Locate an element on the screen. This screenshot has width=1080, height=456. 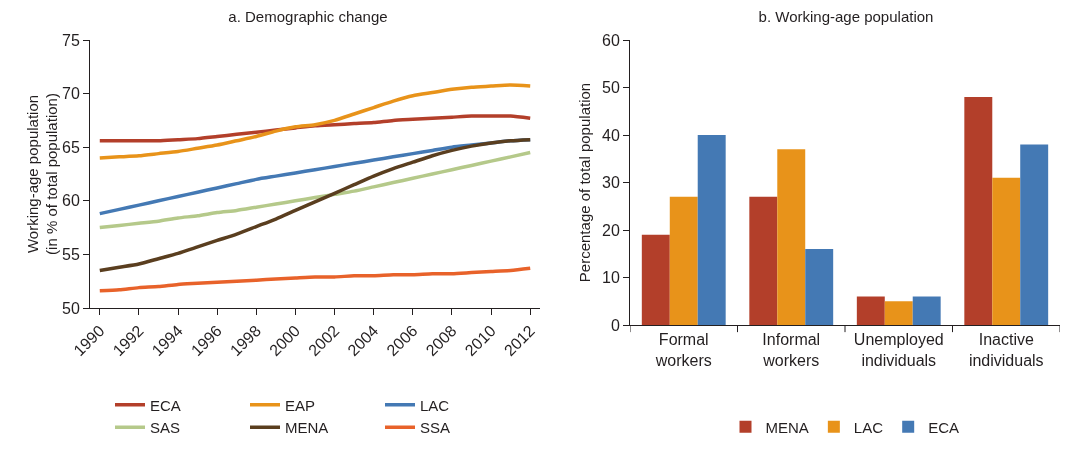
y-tick-label: 0 is located at coordinates (615, 325).